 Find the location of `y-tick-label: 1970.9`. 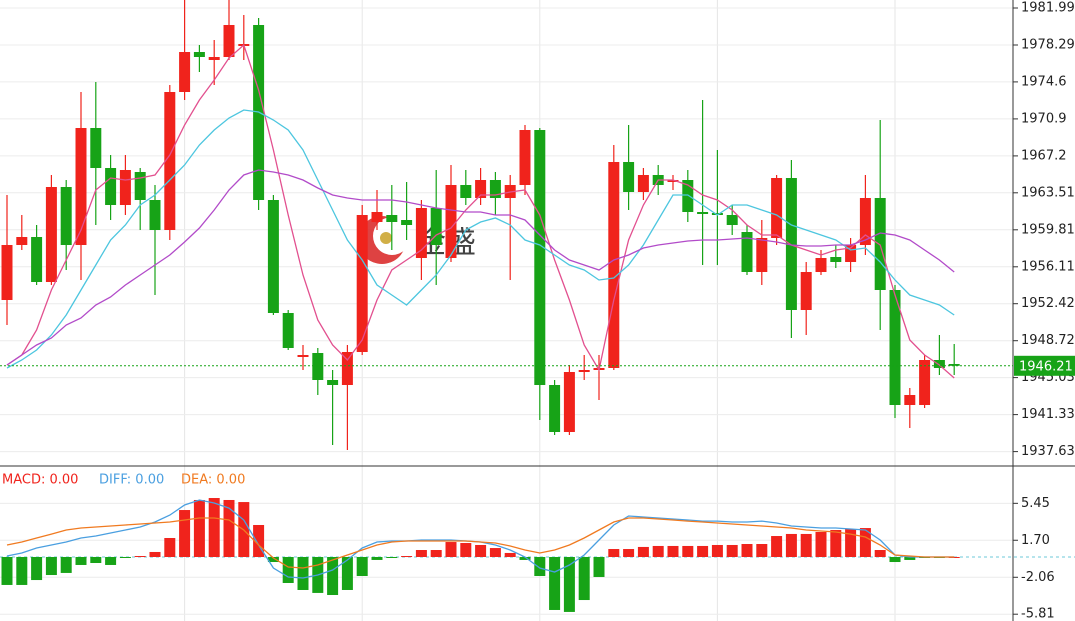

y-tick-label: 1970.9 is located at coordinates (1044, 118).